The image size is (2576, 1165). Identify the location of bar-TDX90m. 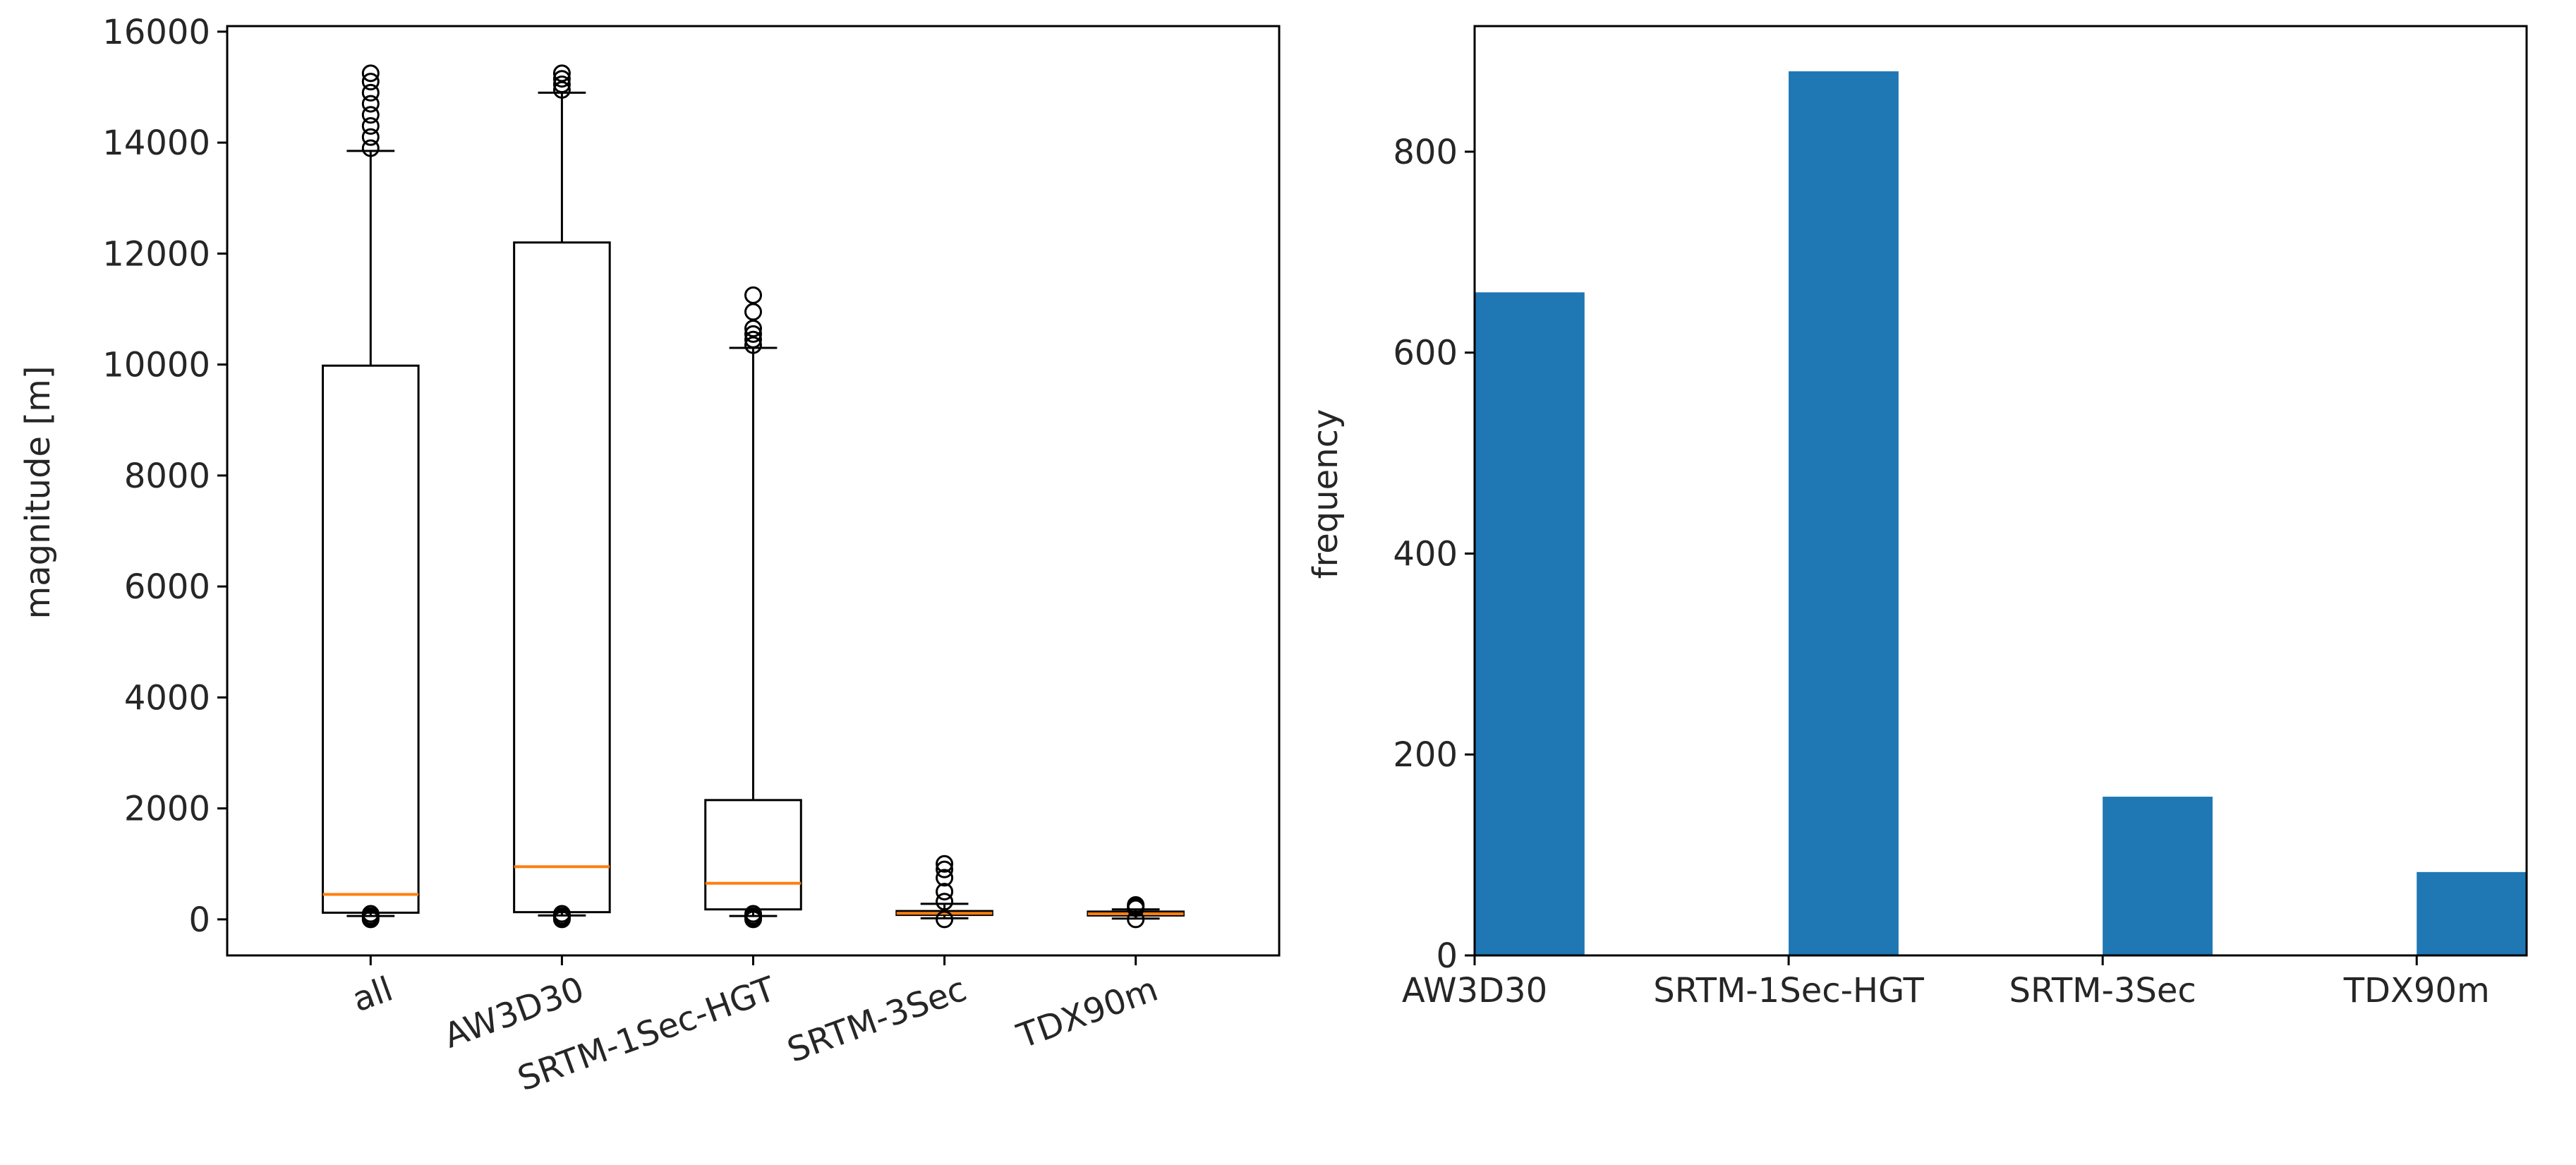
(2472, 913).